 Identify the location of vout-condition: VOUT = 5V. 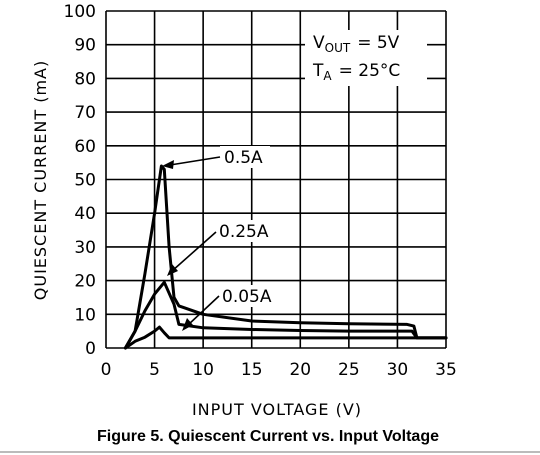
(356, 44).